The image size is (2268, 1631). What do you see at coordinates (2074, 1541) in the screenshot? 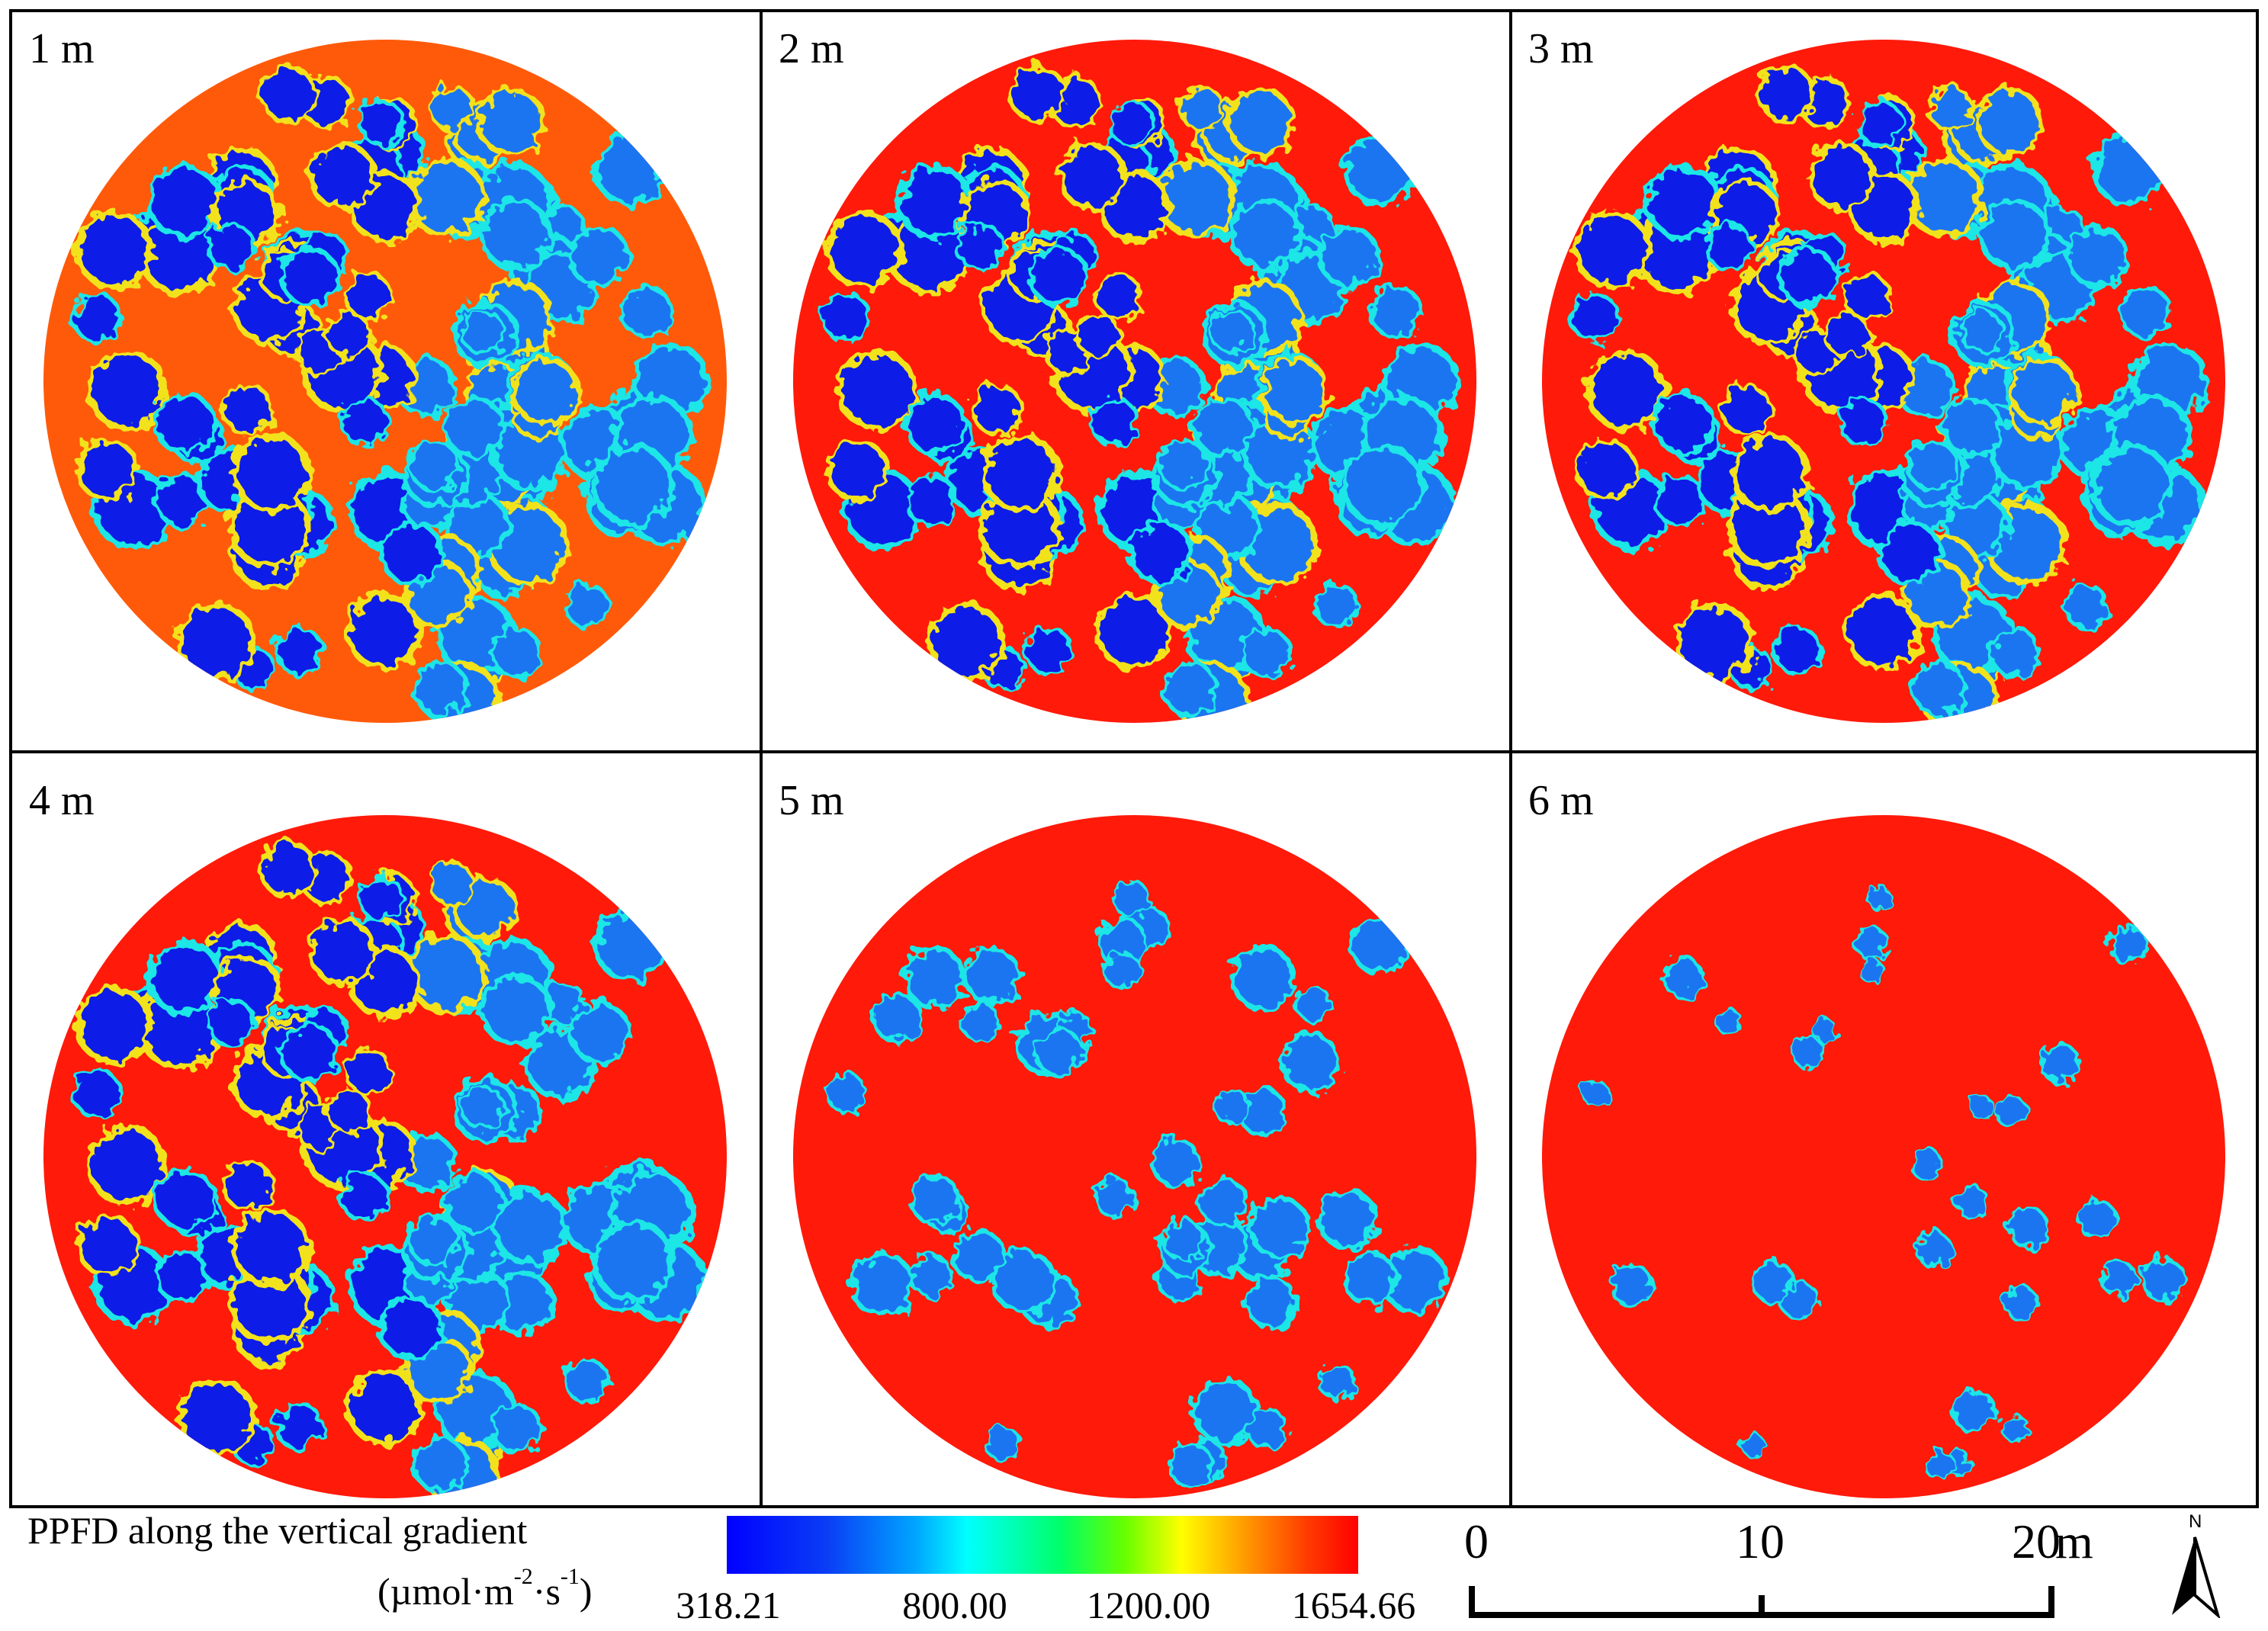
I see `scale-unit: m` at bounding box center [2074, 1541].